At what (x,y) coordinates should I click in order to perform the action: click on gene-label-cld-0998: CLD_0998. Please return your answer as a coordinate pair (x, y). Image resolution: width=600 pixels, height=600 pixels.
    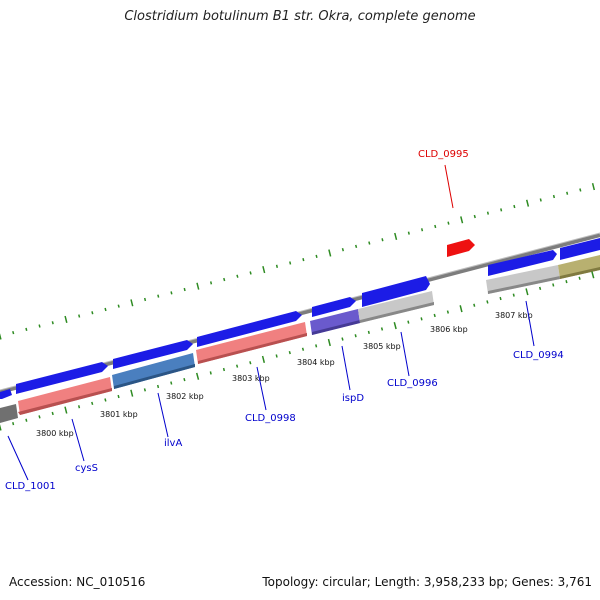
    Looking at the image, I should click on (270, 418).